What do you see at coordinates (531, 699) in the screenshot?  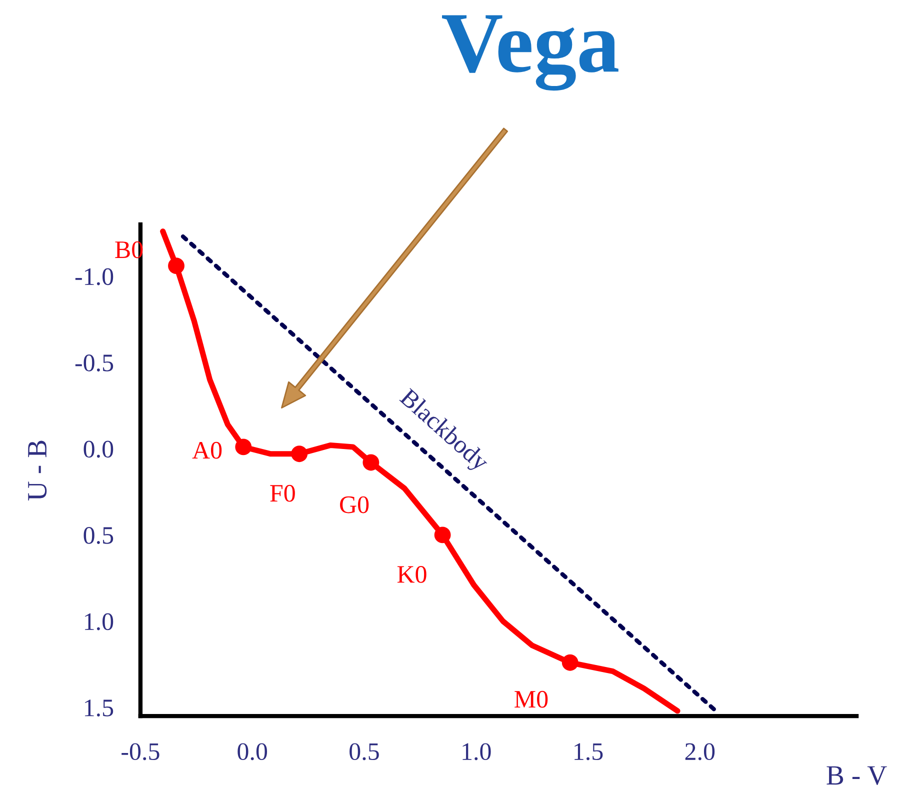 I see `annotation: M0` at bounding box center [531, 699].